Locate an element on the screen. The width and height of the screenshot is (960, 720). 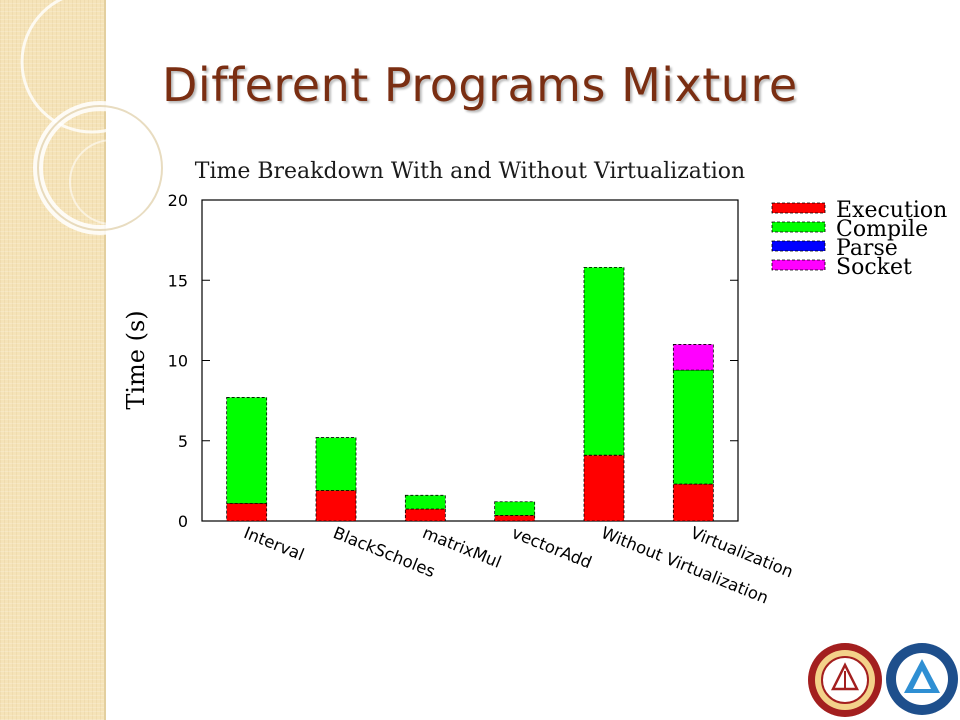
x-category-label: vectorAdd is located at coordinates (551, 547).